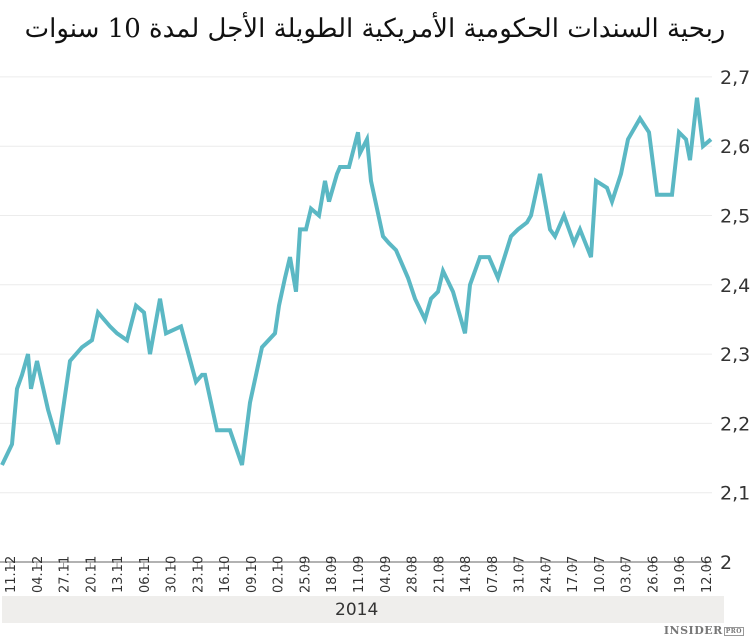  I want to click on x-tick-label: 11.09, so click(359, 574).